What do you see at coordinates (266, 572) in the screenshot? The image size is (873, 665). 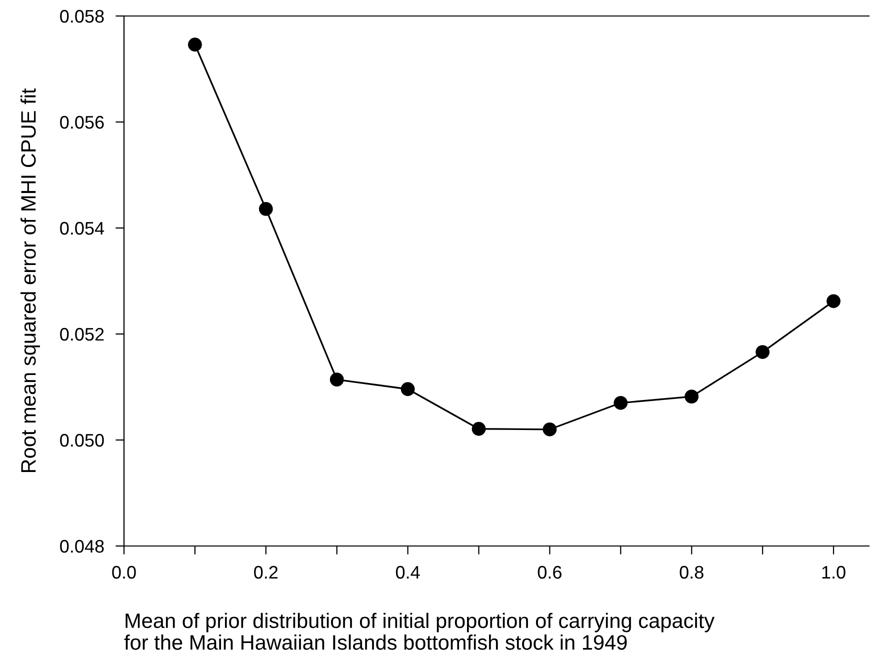 I see `x-tick-label: 0.2` at bounding box center [266, 572].